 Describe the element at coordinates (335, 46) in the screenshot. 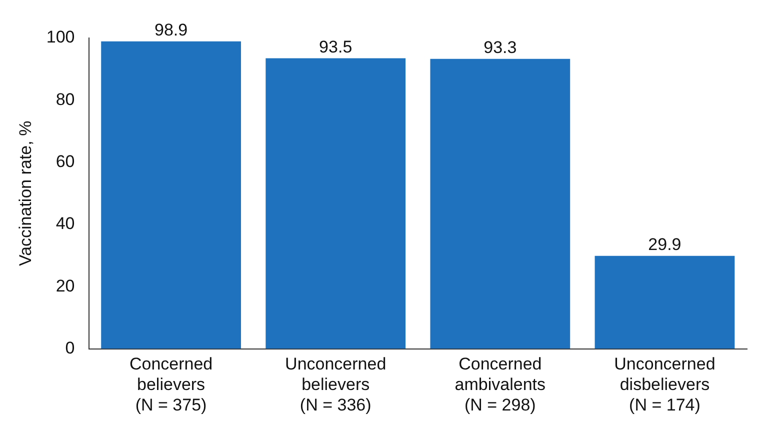

I see `data-label: 93.5` at that location.